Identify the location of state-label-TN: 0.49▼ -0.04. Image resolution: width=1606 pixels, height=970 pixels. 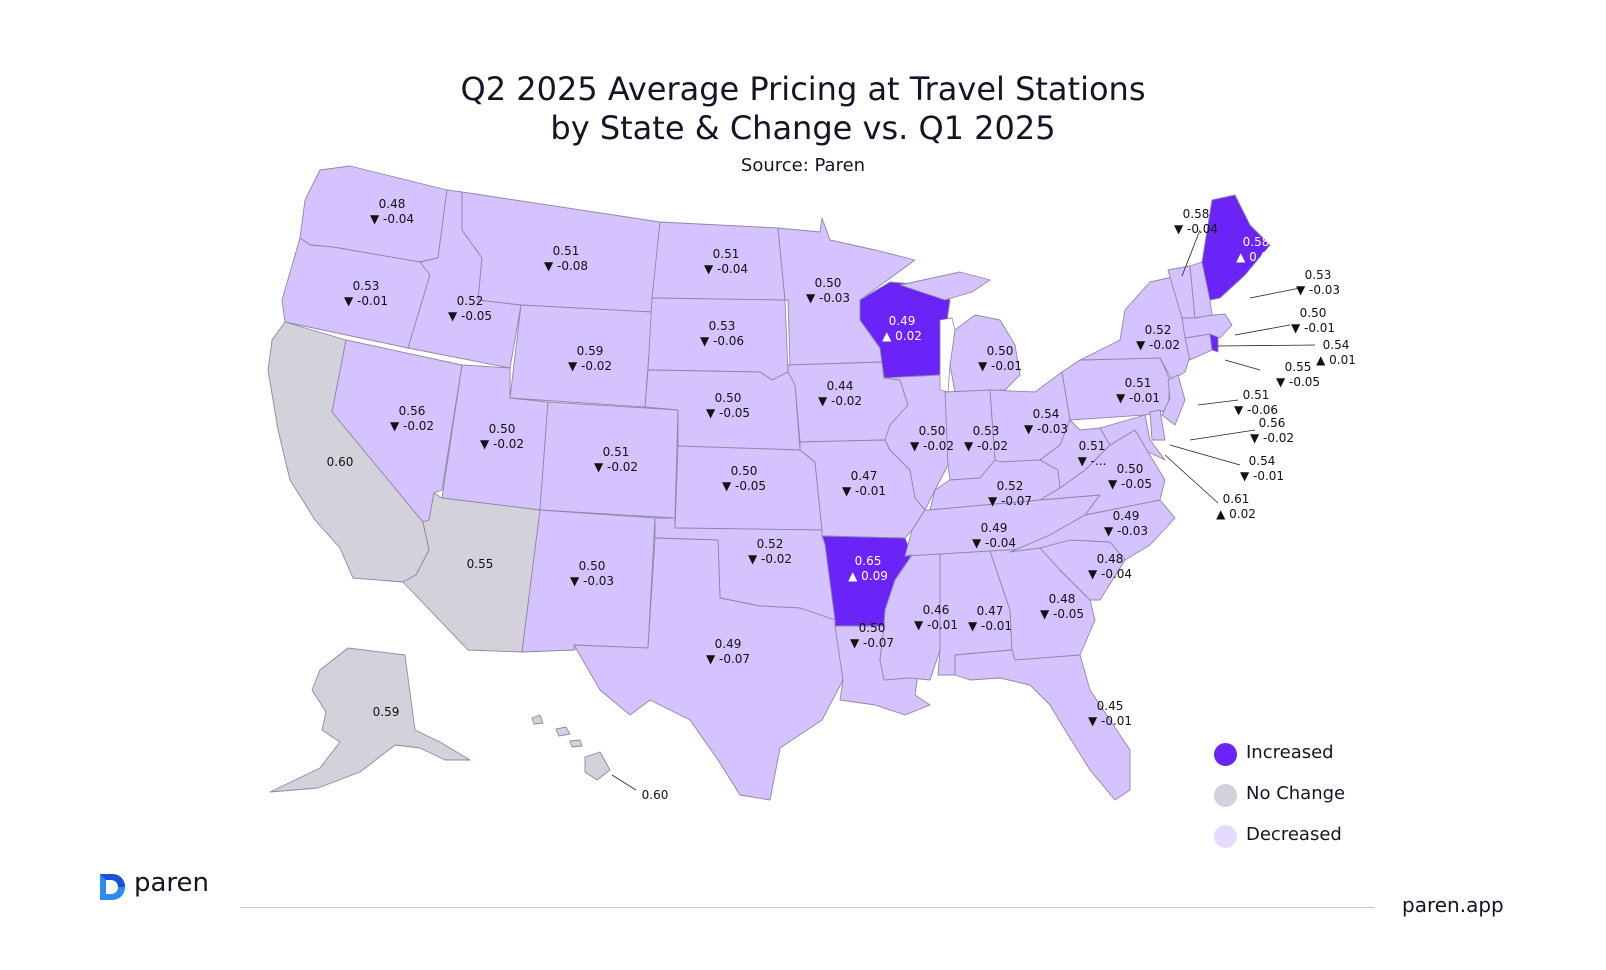
(994, 535).